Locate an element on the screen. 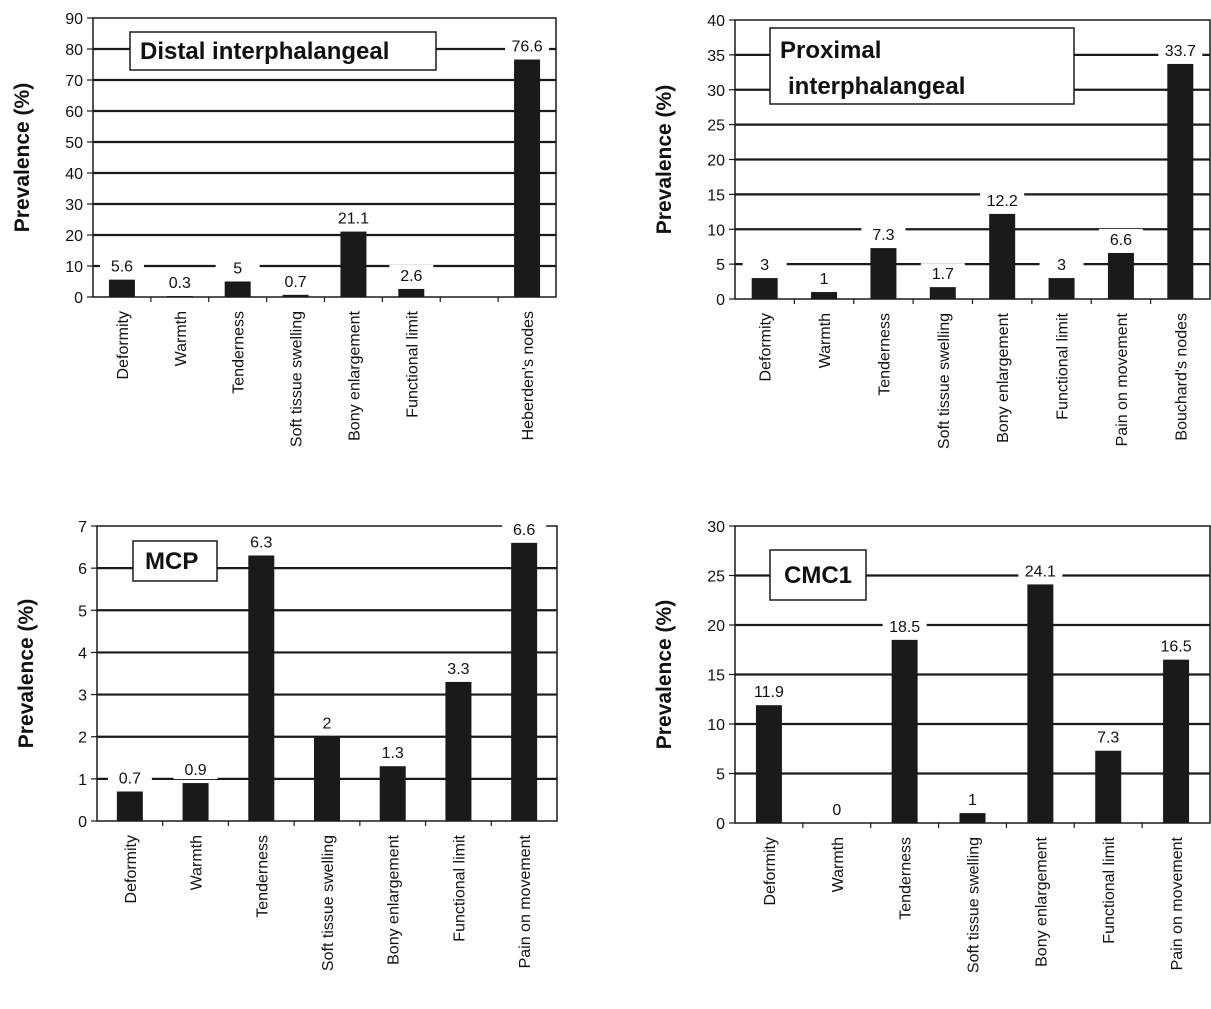  bar-tenderness is located at coordinates (904, 731).